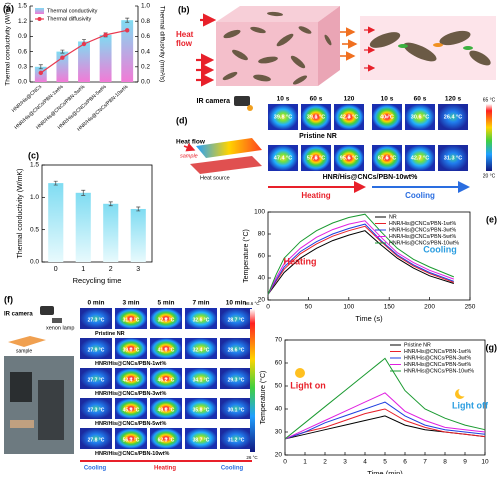  I want to click on lamp-label: xenon lamp, so click(60, 328).